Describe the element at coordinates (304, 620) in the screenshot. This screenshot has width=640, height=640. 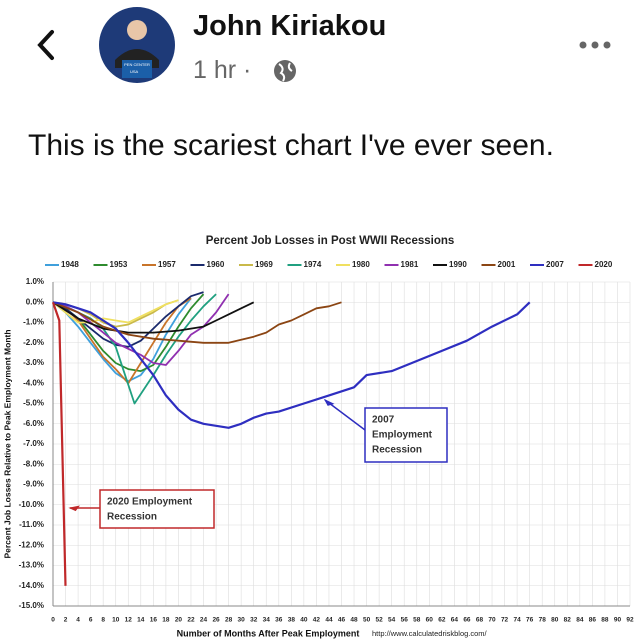
I see `x-tick-label: 40` at that location.